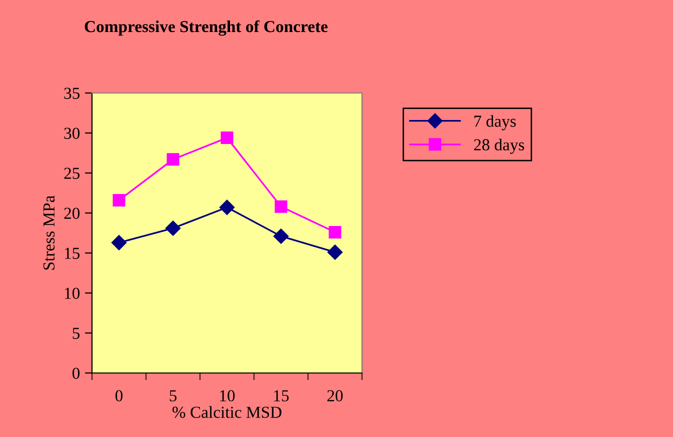  What do you see at coordinates (227, 396) in the screenshot?
I see `x-tick-label: 10` at bounding box center [227, 396].